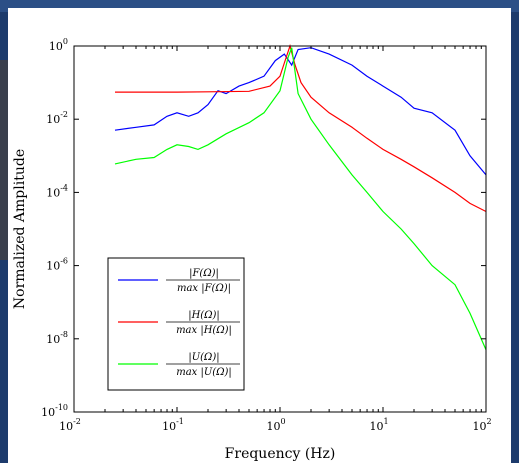 This screenshot has height=463, width=519. I want to click on legend-denominator: max |U(Ω)|, so click(204, 372).